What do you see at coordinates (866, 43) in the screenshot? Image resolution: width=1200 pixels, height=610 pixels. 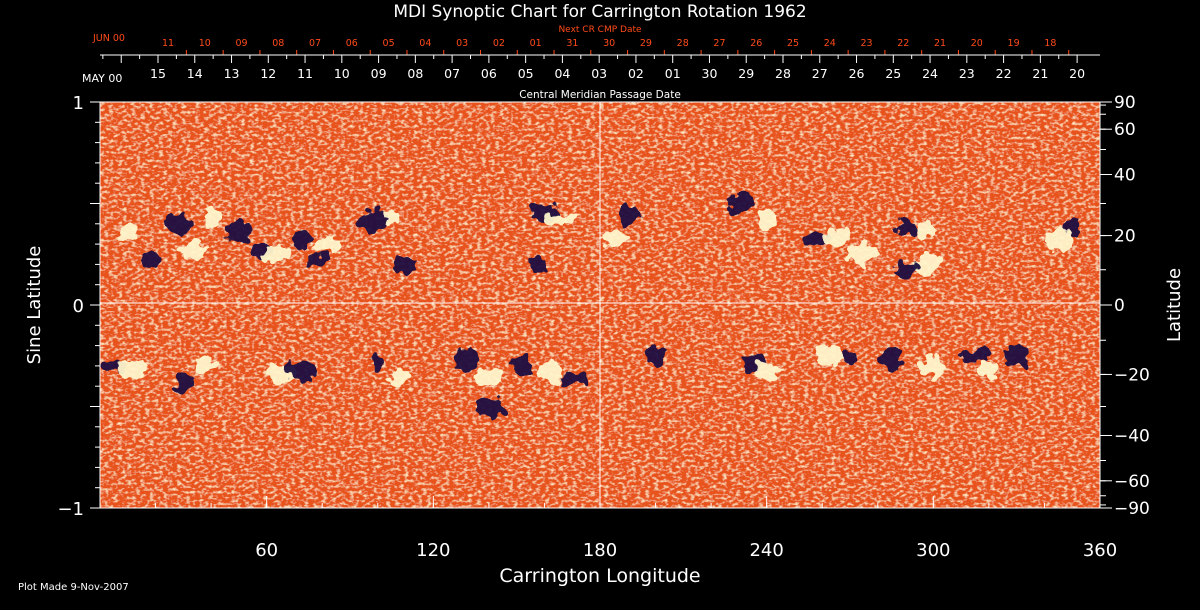 I see `next-cmp-date-label: 23` at bounding box center [866, 43].